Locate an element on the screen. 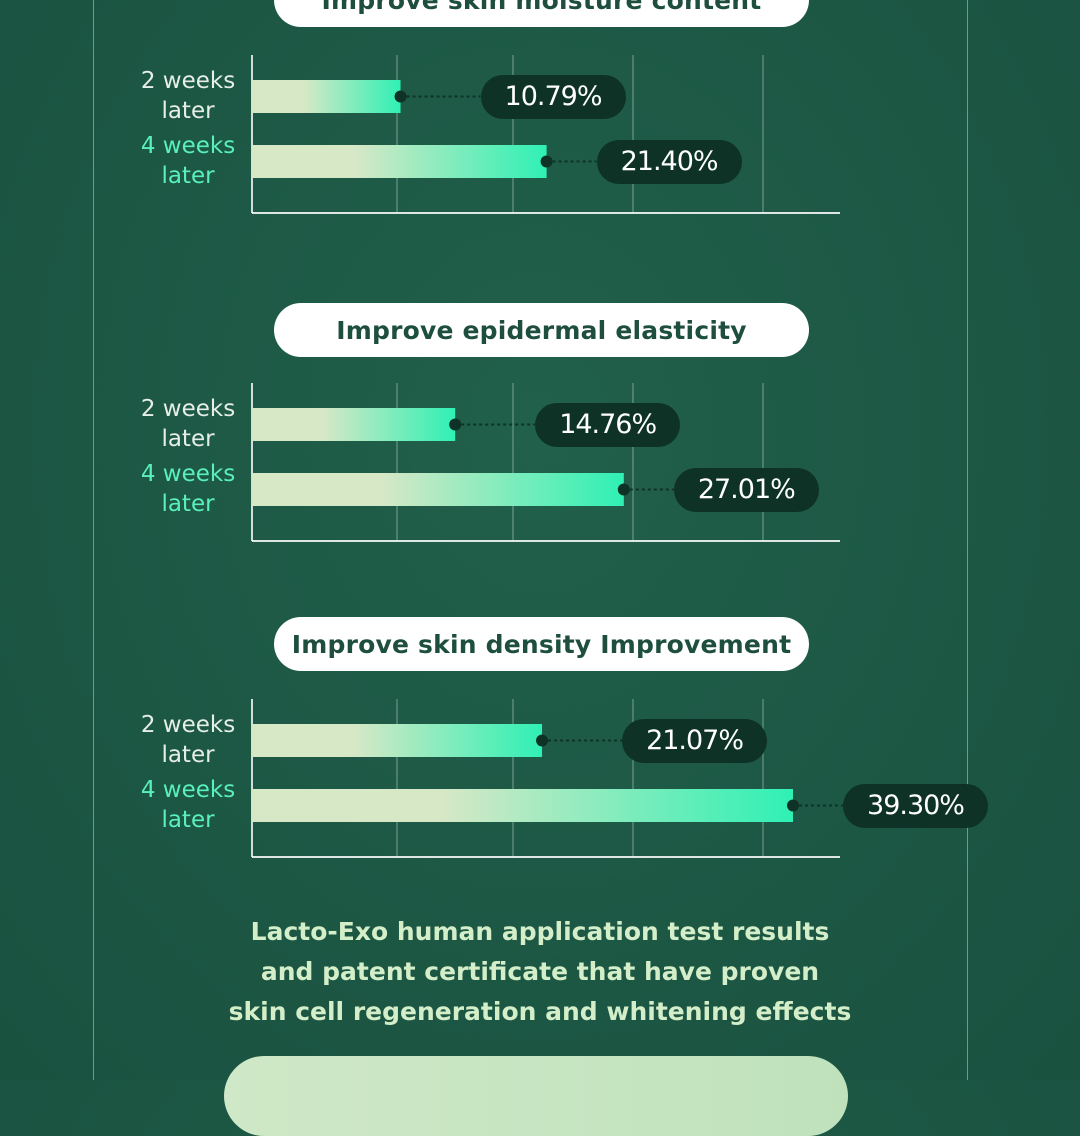 Image resolution: width=1080 pixels, height=1136 pixels. chart-title-density: Improve skin density Improvement is located at coordinates (541, 644).